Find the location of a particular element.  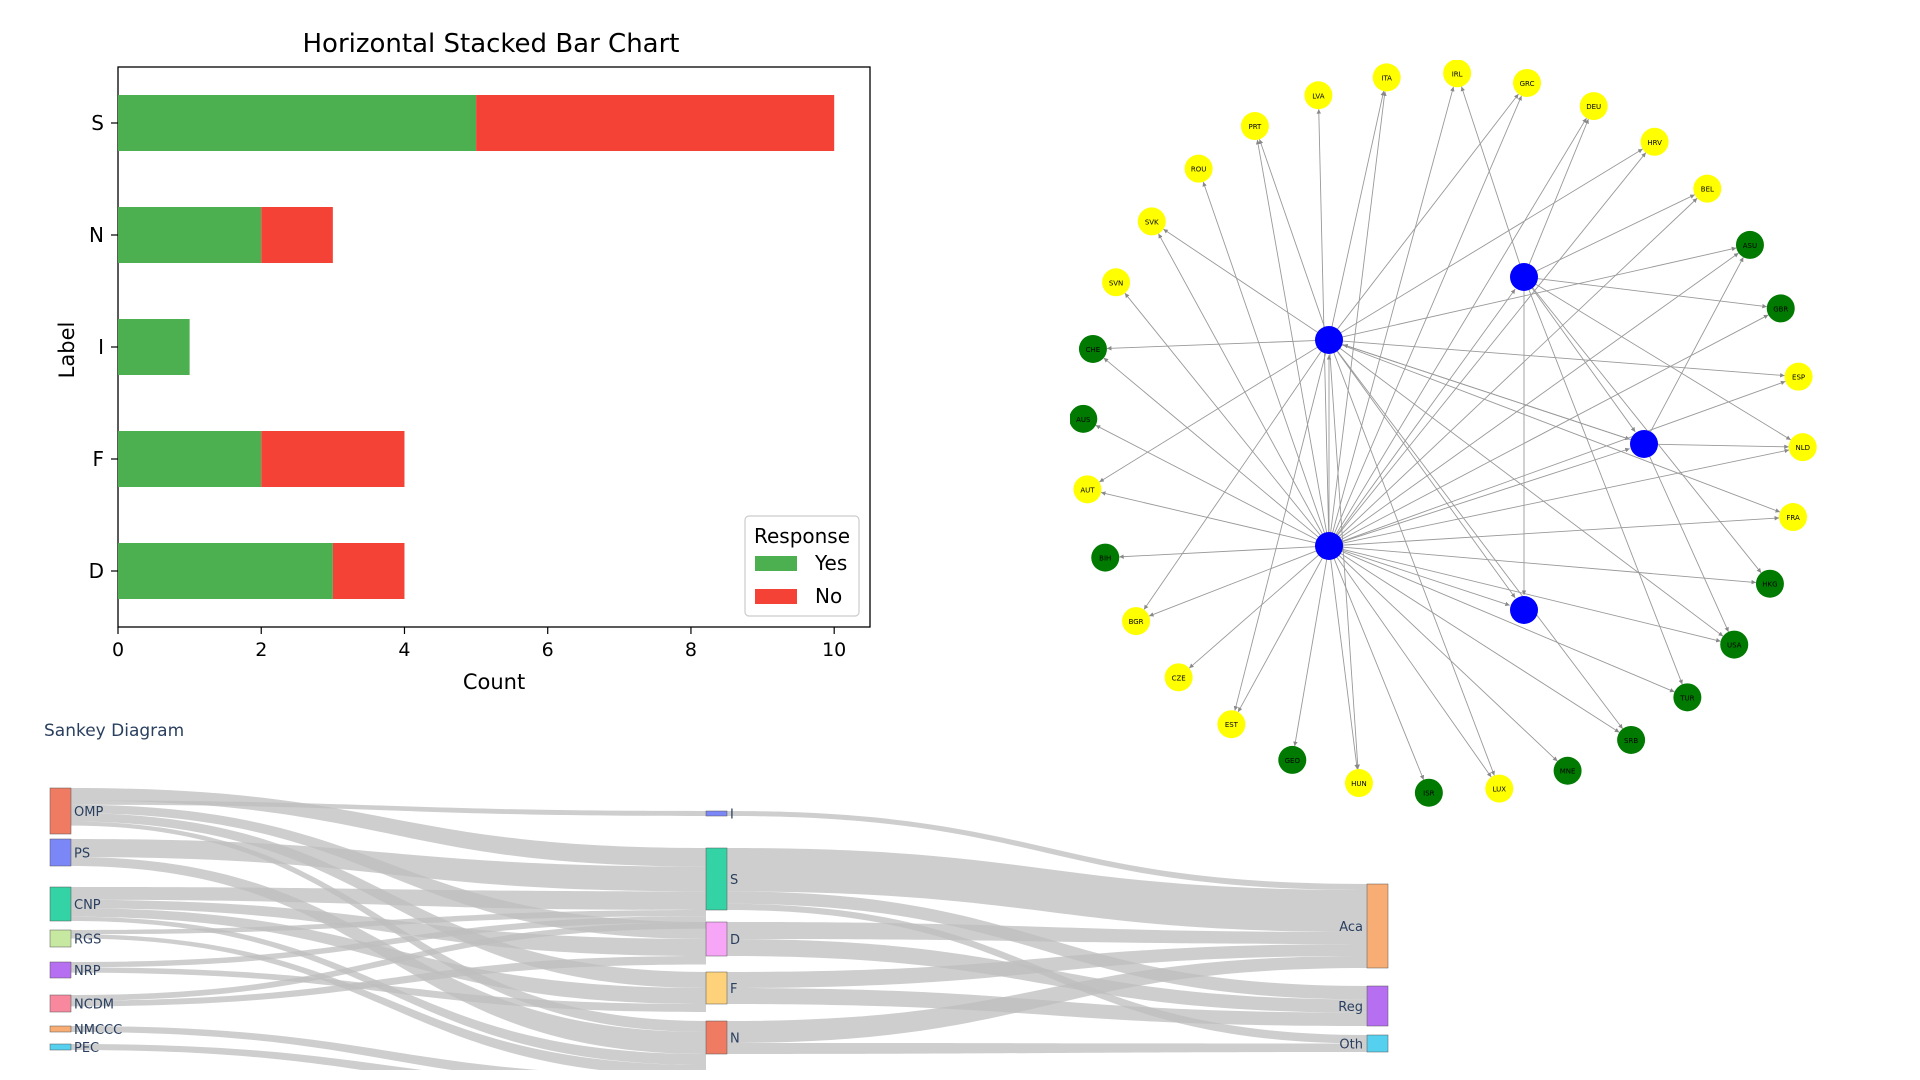

network-node-label: EST is located at coordinates (1232, 725).